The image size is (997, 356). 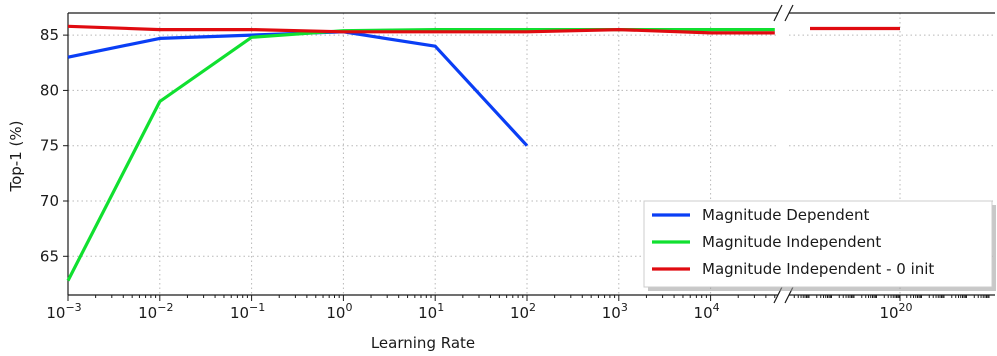 I want to click on x-tick-label: 10⁰, so click(x=339, y=311).